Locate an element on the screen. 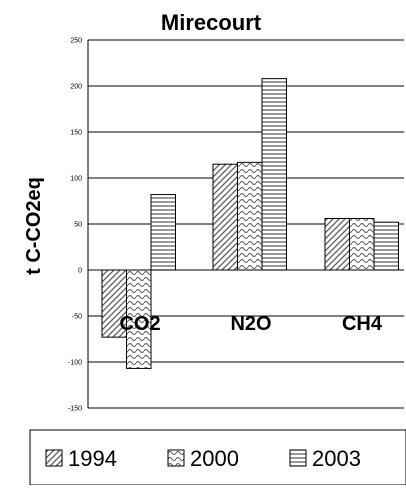 The height and width of the screenshot is (490, 406). category-label-co2: CO2 is located at coordinates (139, 324).